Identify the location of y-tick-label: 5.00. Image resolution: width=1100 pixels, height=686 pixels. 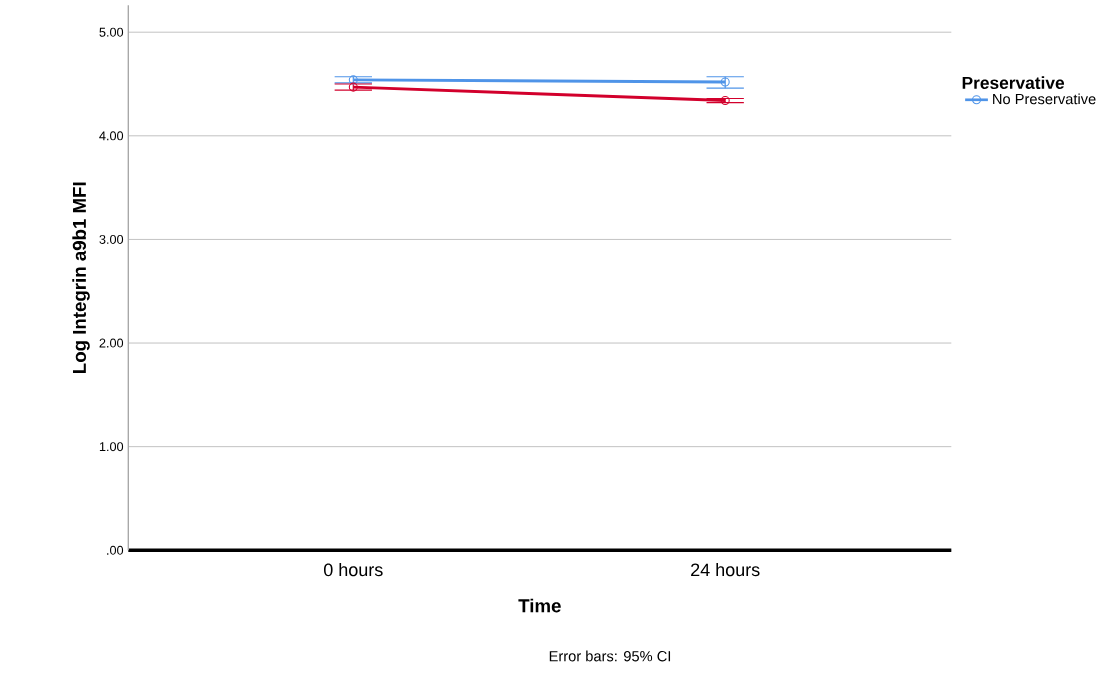
(111, 32).